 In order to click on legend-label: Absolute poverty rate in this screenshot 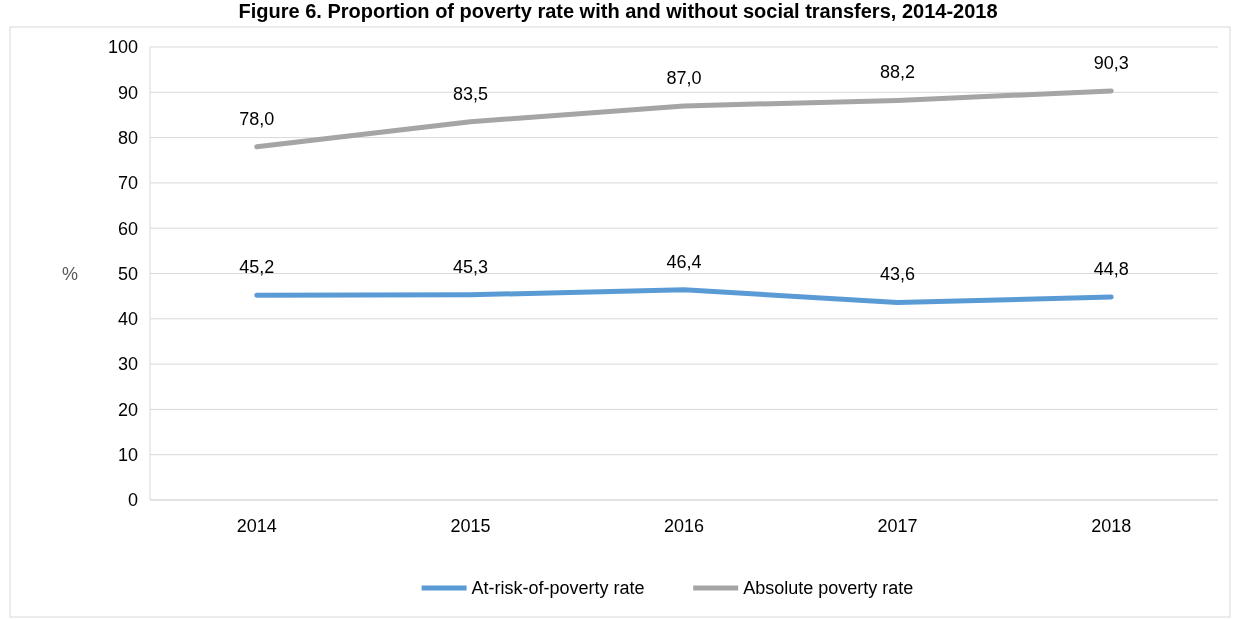, I will do `click(828, 588)`.